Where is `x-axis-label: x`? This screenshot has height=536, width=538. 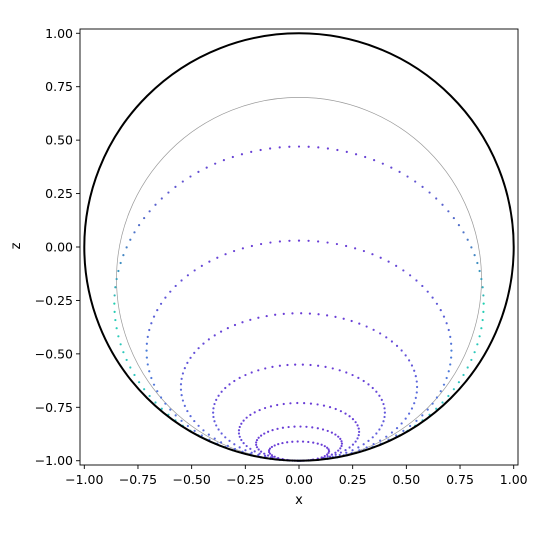
x-axis-label: x is located at coordinates (299, 500).